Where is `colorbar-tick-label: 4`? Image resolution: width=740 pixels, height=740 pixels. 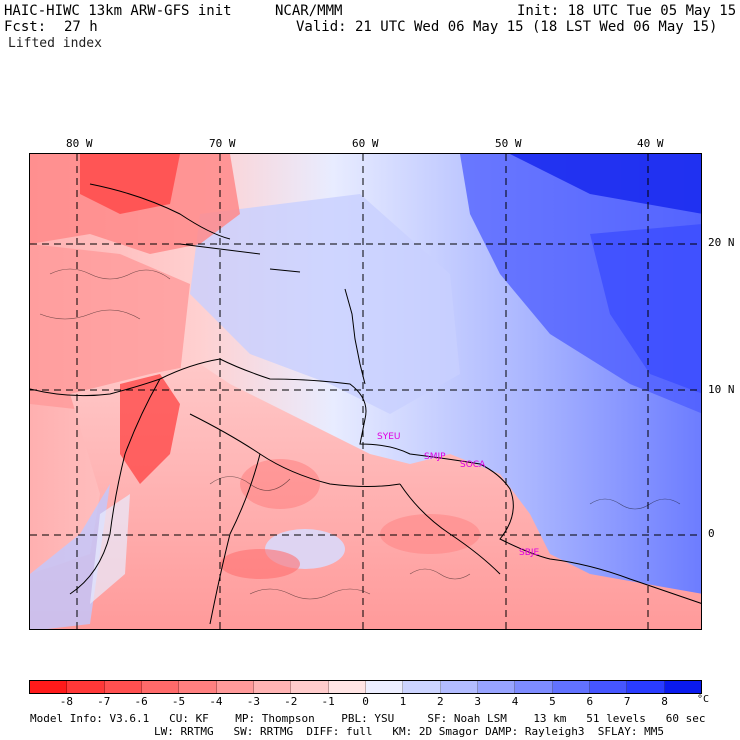
colorbar-tick-label: 4 is located at coordinates (515, 701).